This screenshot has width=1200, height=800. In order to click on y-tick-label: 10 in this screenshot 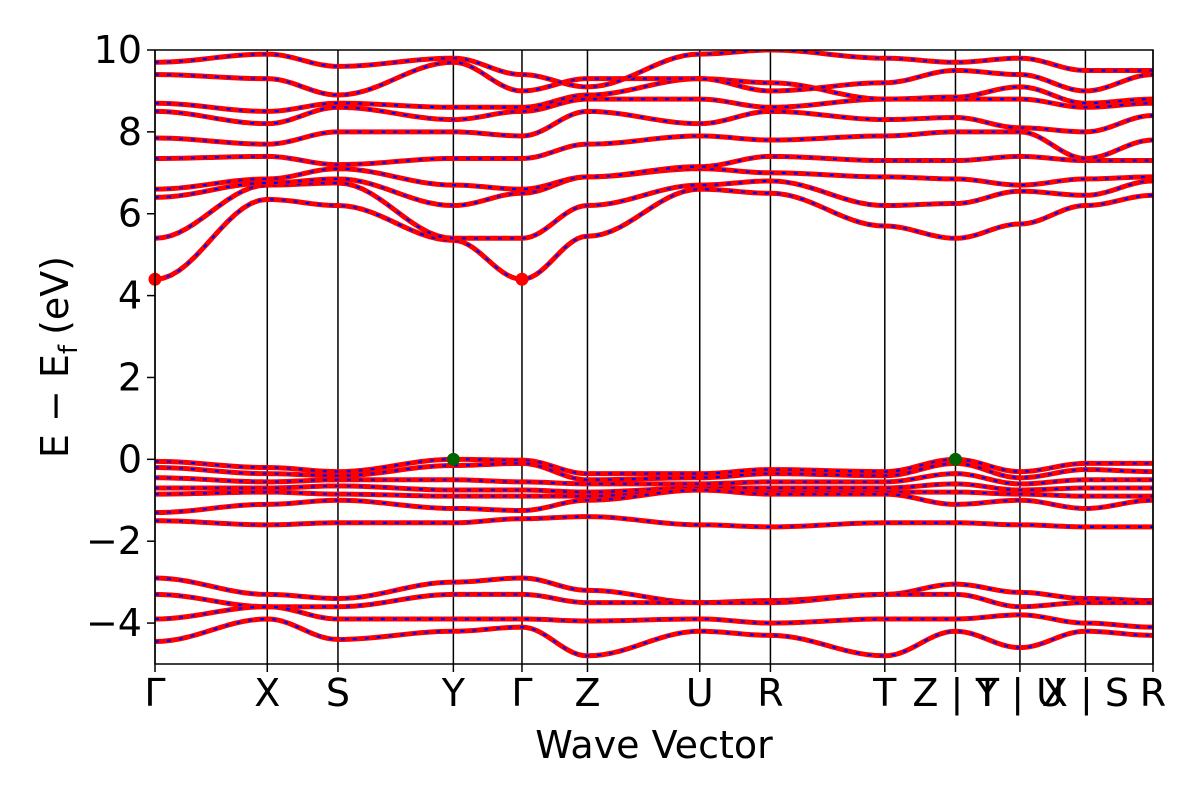, I will do `click(118, 50)`.